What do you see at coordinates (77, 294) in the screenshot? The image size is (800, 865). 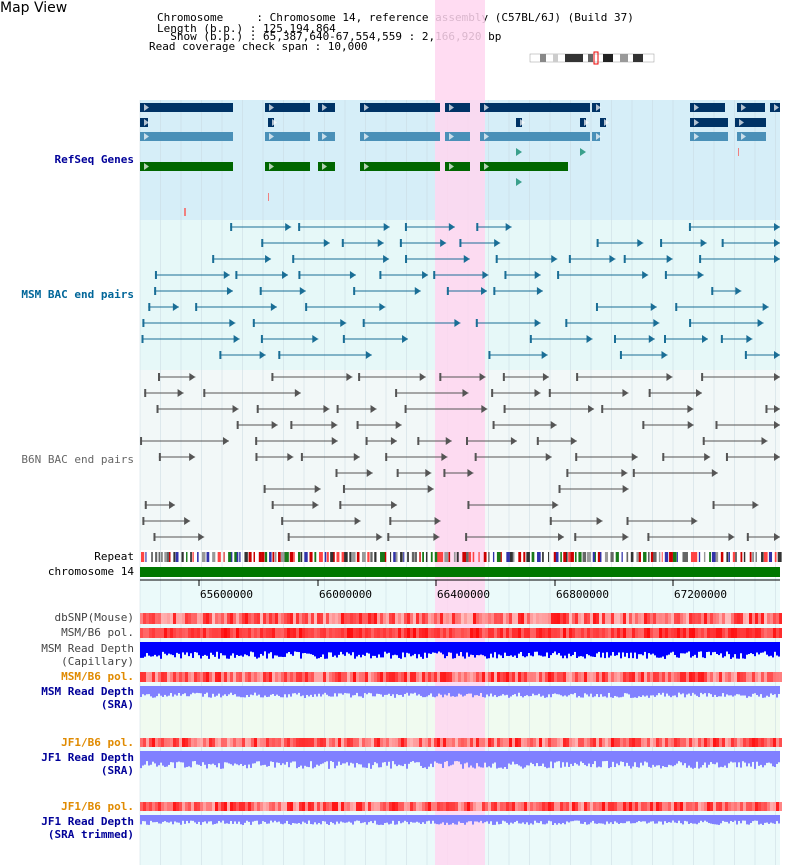 I see `msm-bac-label: MSM BAC end pairs` at bounding box center [77, 294].